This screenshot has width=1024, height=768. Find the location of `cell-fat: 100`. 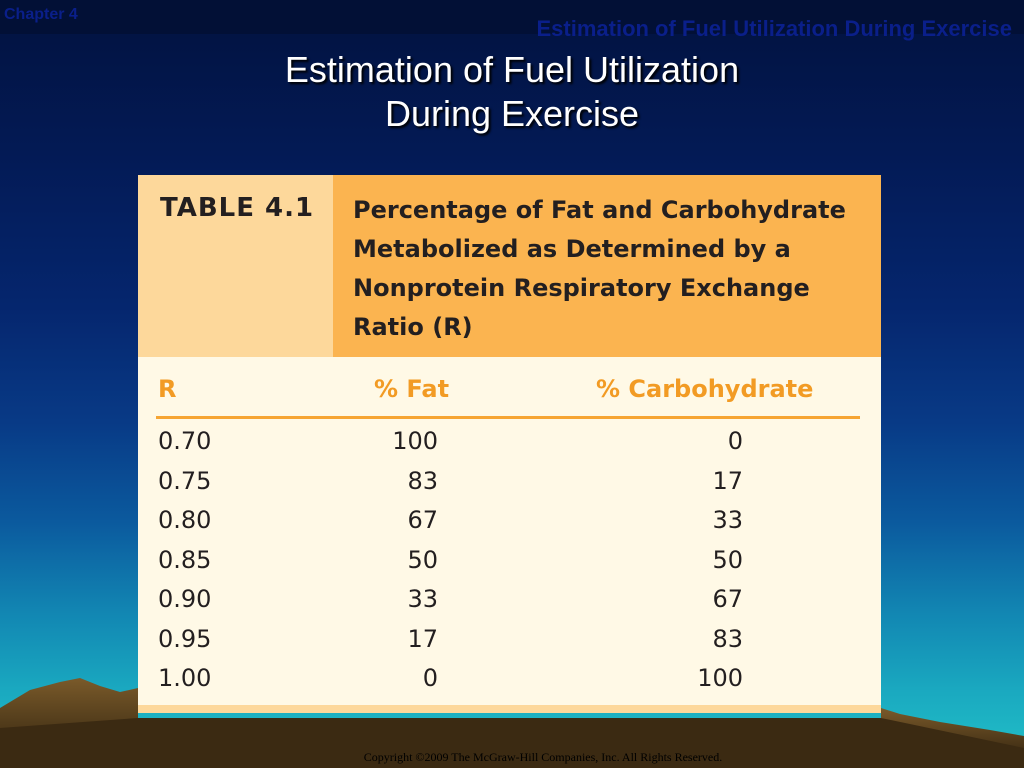

cell-fat: 100 is located at coordinates (415, 441).